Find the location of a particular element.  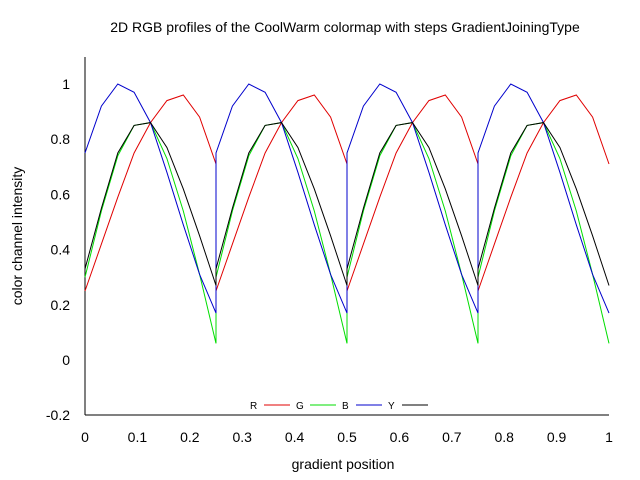

x-tick-label: 0.2 is located at coordinates (190, 437).